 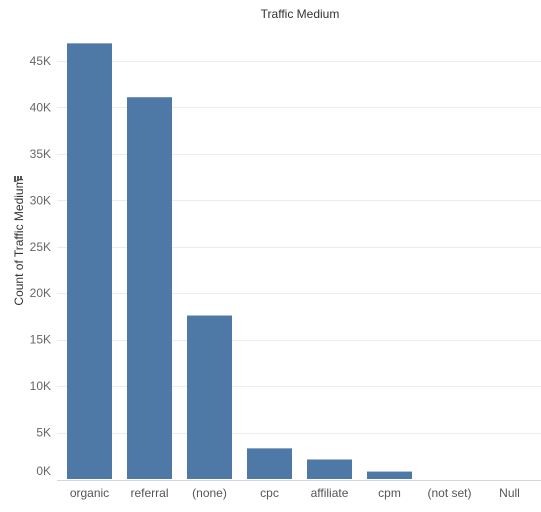 I want to click on y-tick-label: 15K, so click(x=40, y=340).